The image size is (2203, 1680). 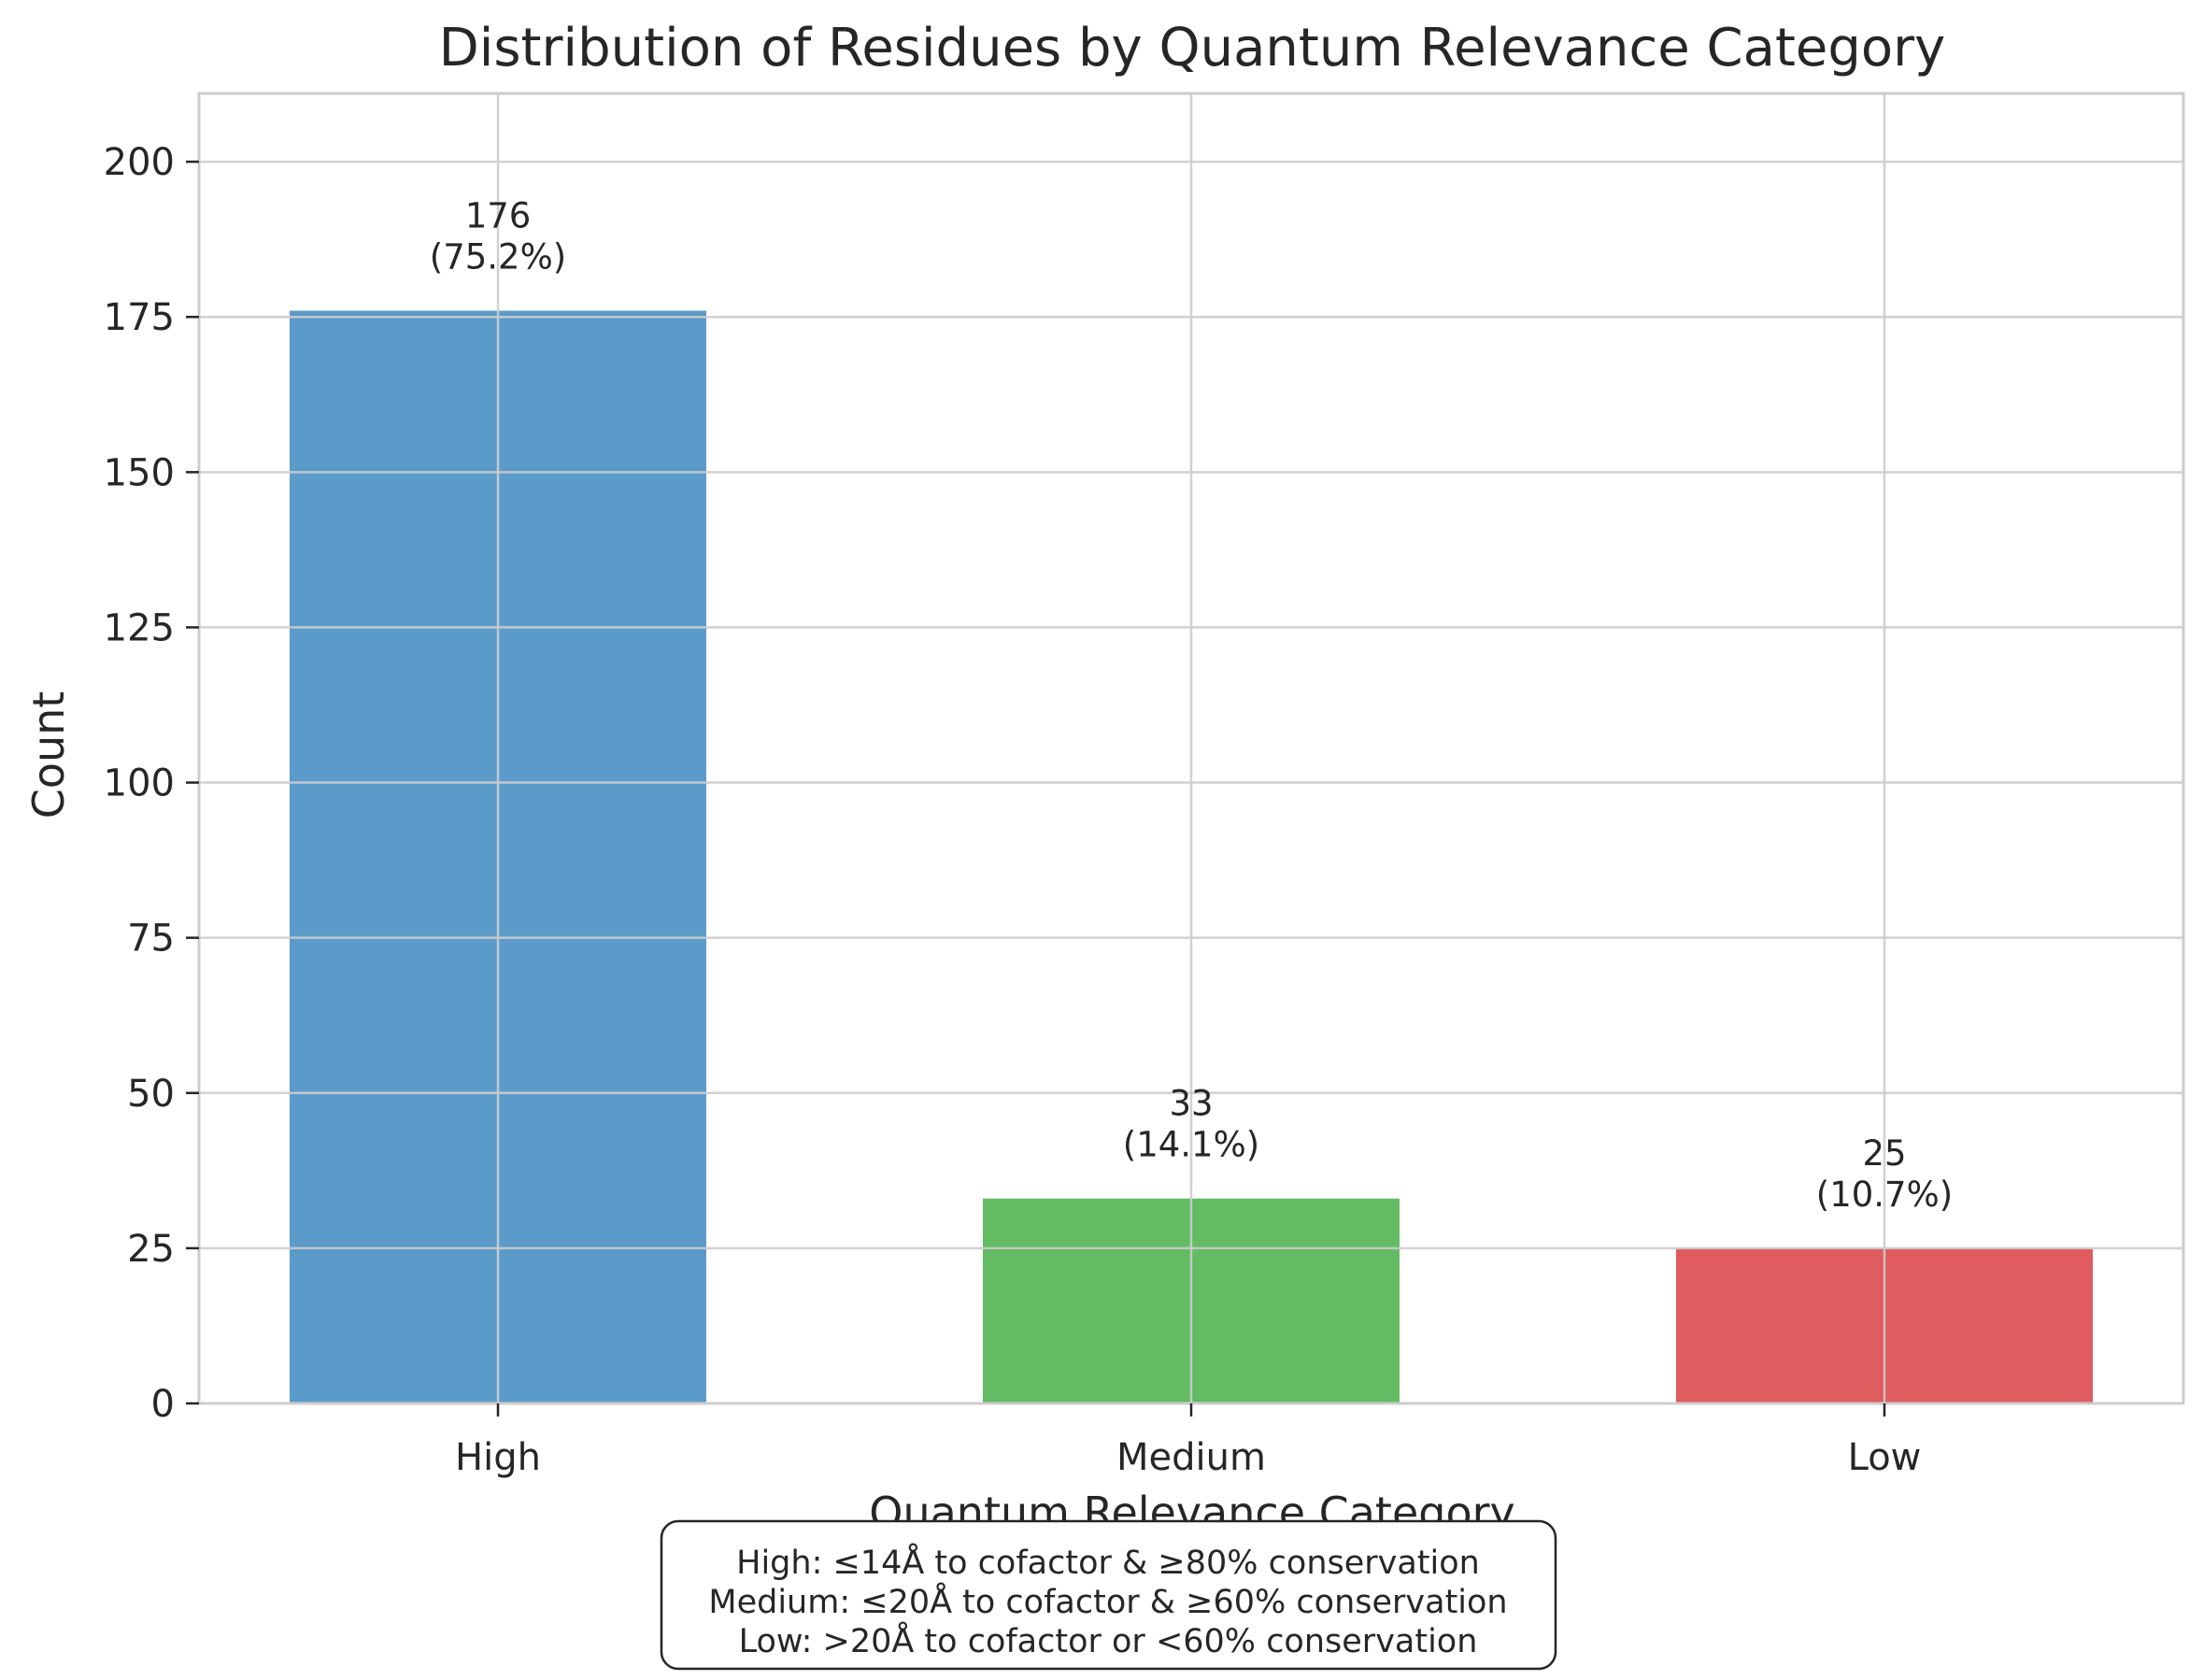 What do you see at coordinates (151, 1249) in the screenshot?
I see `y-tick-label: 25` at bounding box center [151, 1249].